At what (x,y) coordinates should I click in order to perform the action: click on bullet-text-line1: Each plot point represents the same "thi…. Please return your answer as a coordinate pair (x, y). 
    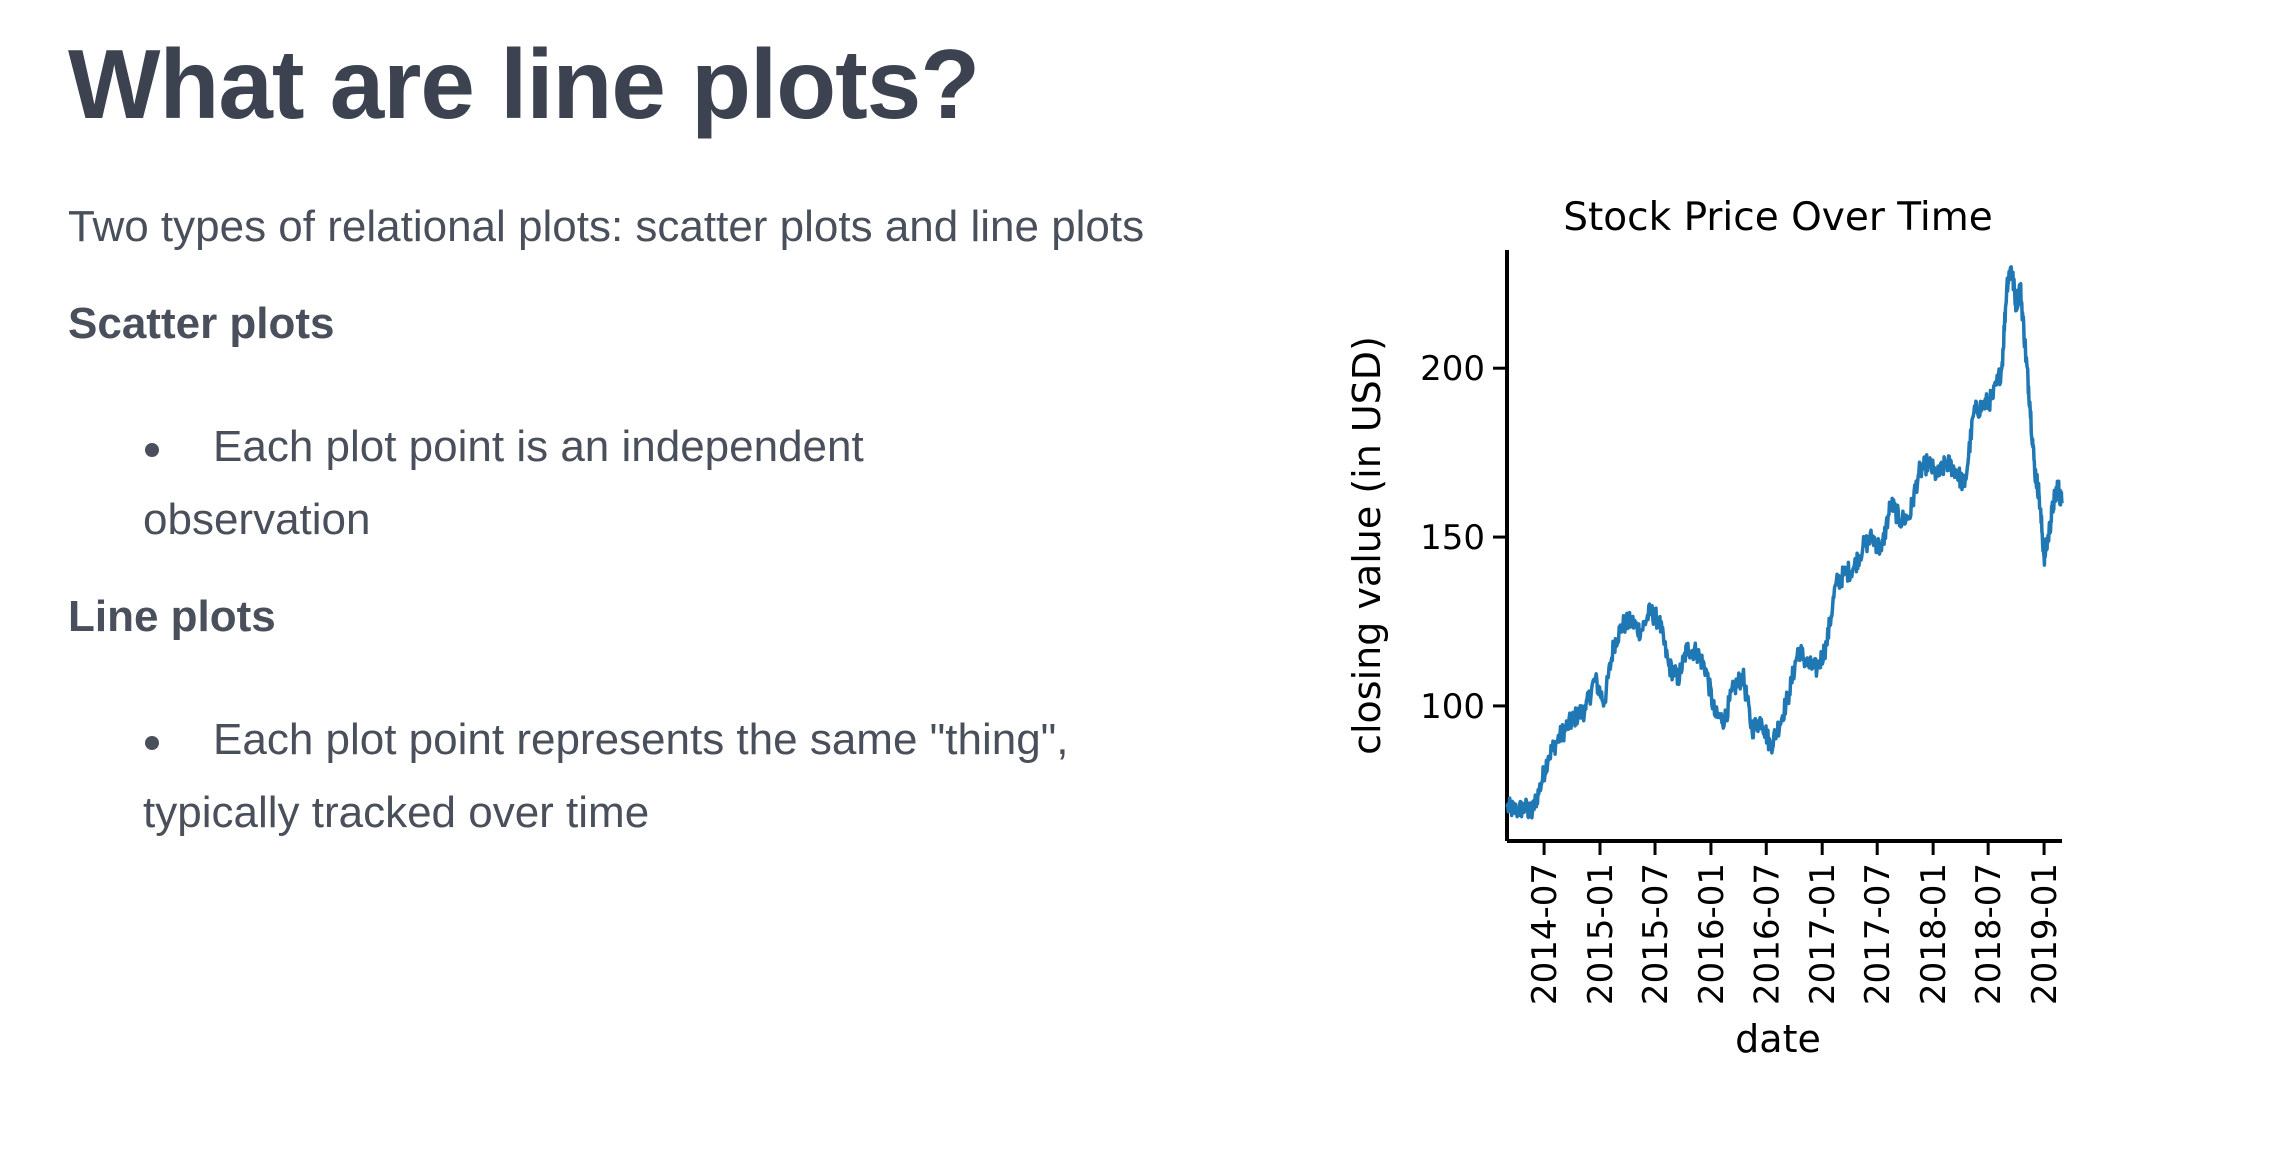
    Looking at the image, I should click on (641, 739).